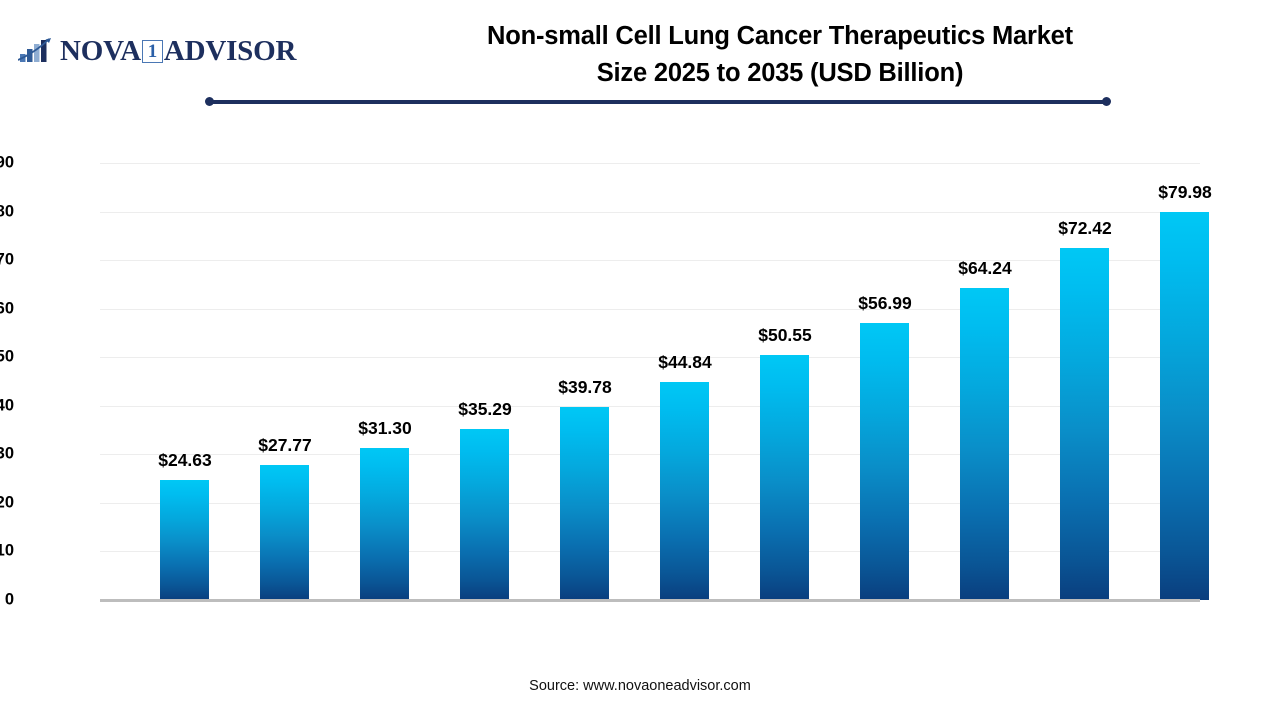  What do you see at coordinates (685, 362) in the screenshot?
I see `bar-value-label-2030: $44.84` at bounding box center [685, 362].